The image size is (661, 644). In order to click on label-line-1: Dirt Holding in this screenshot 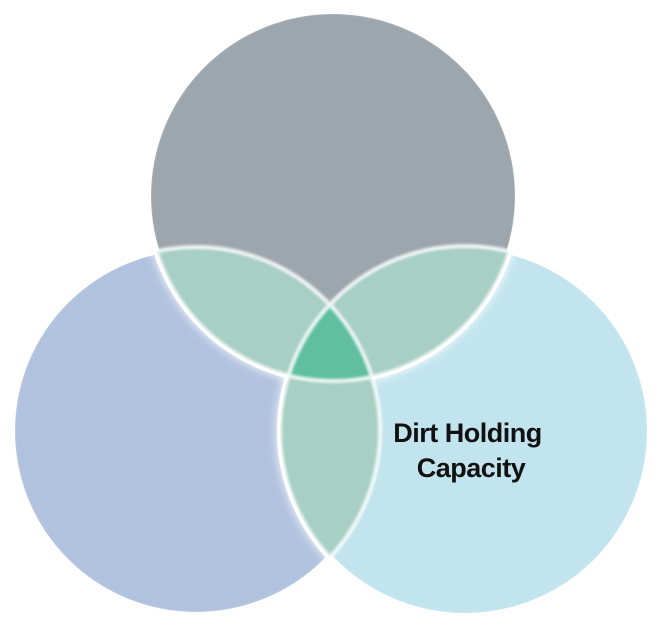, I will do `click(467, 433)`.